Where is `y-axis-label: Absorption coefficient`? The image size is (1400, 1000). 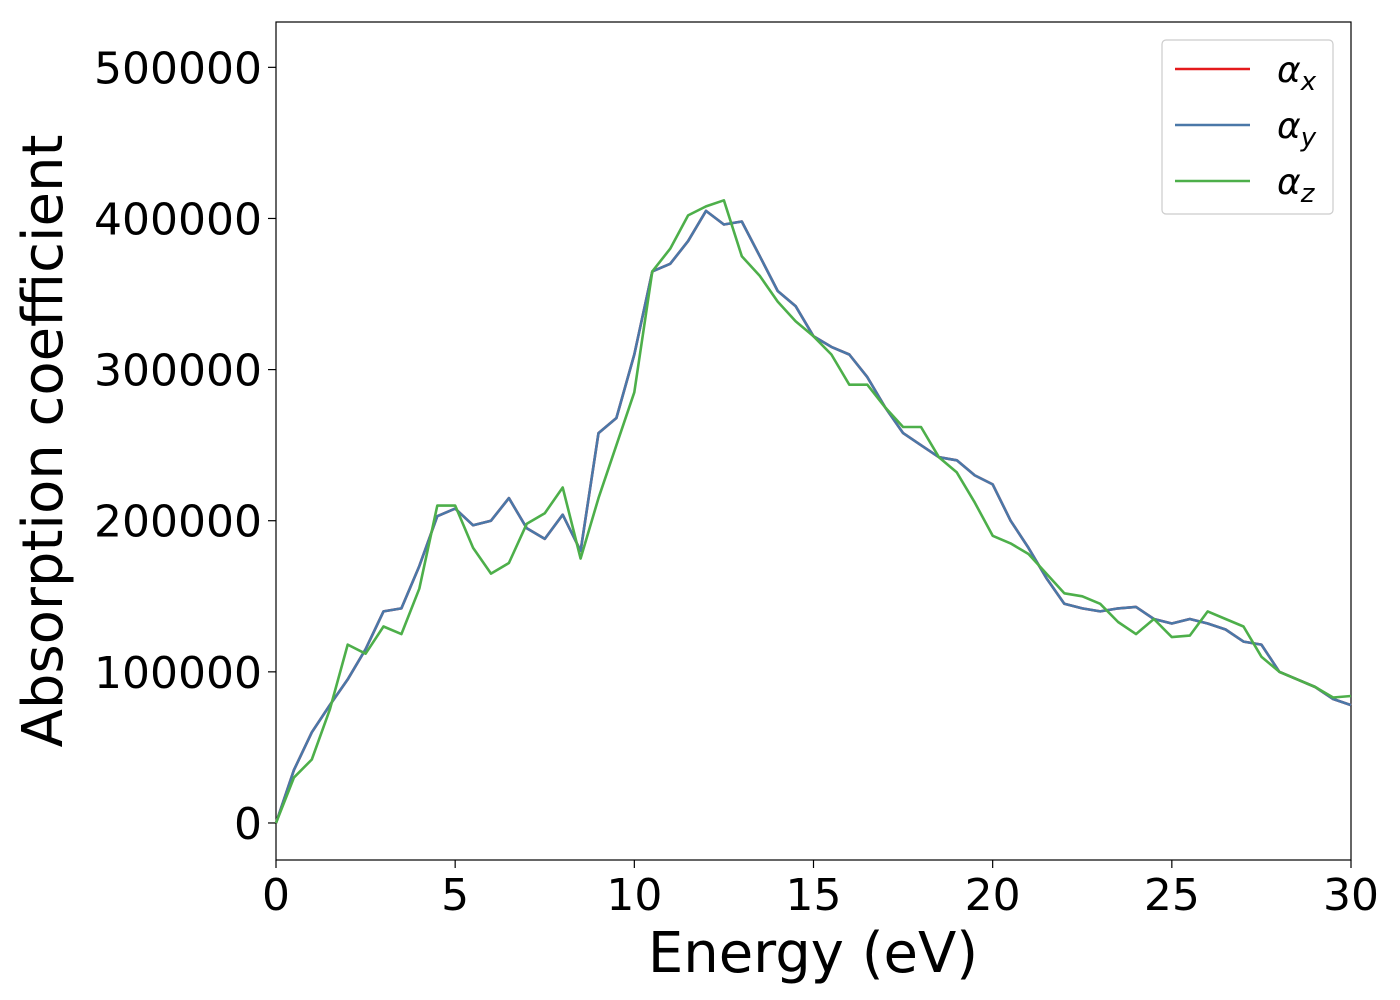
y-axis-label: Absorption coefficient is located at coordinates (43, 441).